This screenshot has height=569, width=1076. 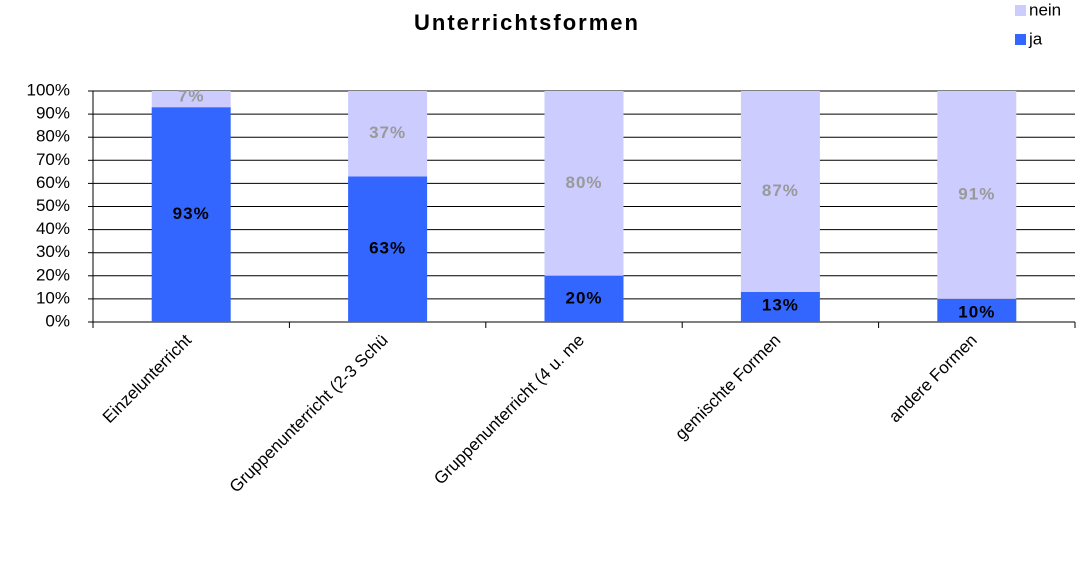 I want to click on x-tick-label: gemischte Formen, so click(x=727, y=387).